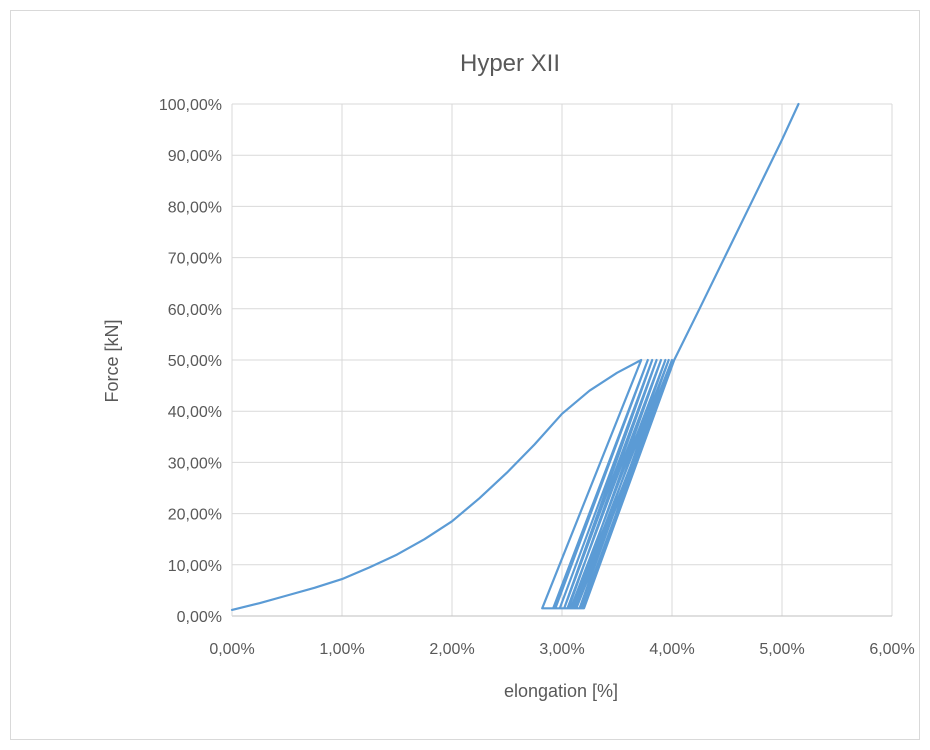  Describe the element at coordinates (195, 463) in the screenshot. I see `y-tick-label: 30,00%` at that location.